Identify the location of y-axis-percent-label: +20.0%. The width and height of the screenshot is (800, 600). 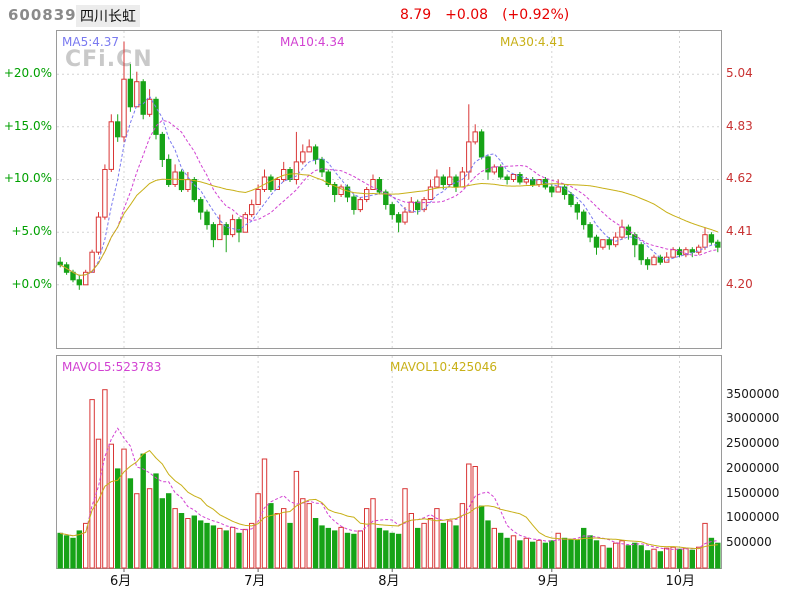
(27, 73).